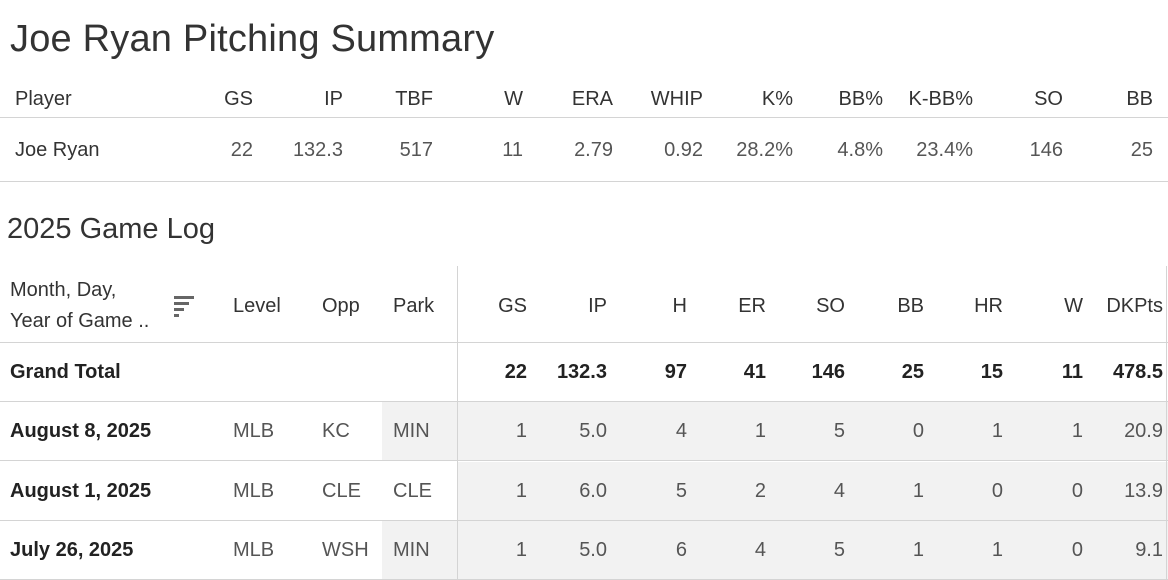  What do you see at coordinates (1134, 306) in the screenshot?
I see `gamelog-header-dkpts: DKPts` at bounding box center [1134, 306].